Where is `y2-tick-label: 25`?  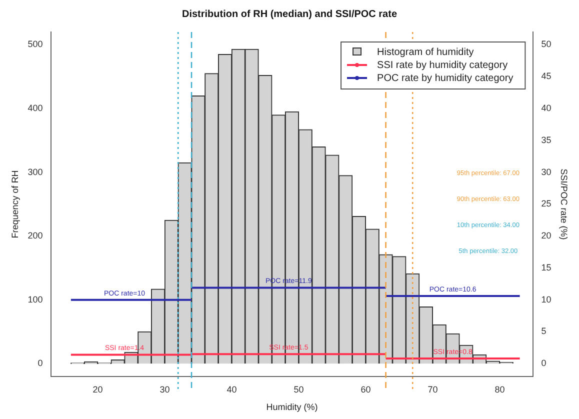 y2-tick-label: 25 is located at coordinates (546, 203).